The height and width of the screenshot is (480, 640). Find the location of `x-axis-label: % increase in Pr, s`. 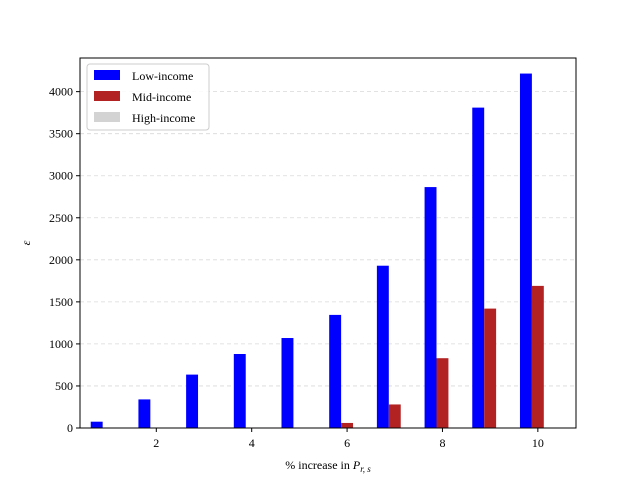

x-axis-label: % increase in Pr, s is located at coordinates (328, 466).